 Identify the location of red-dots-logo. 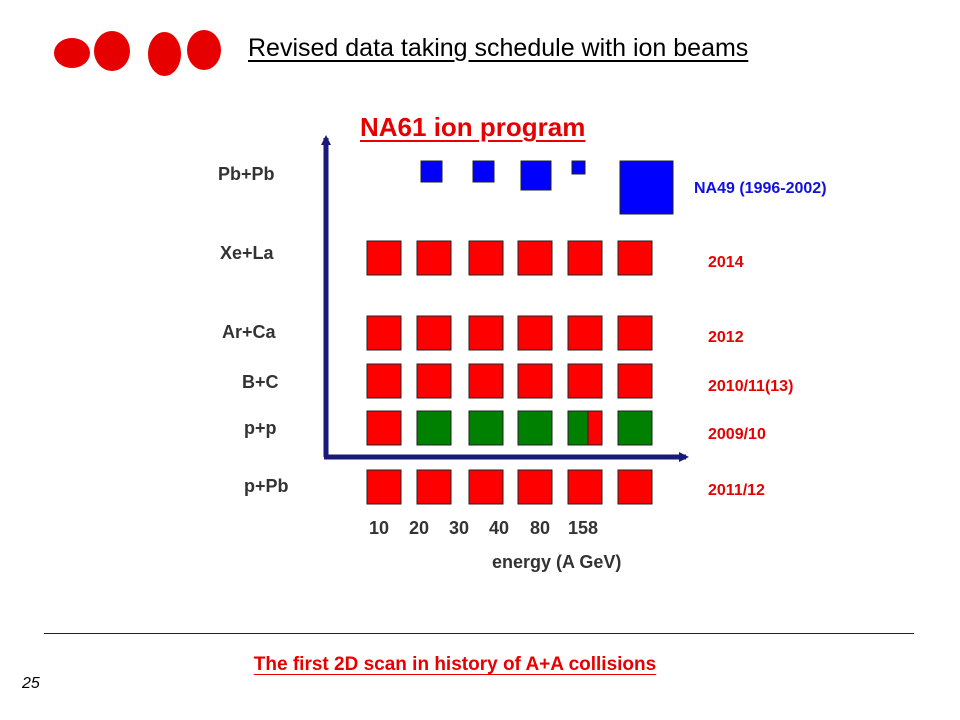
(139, 53).